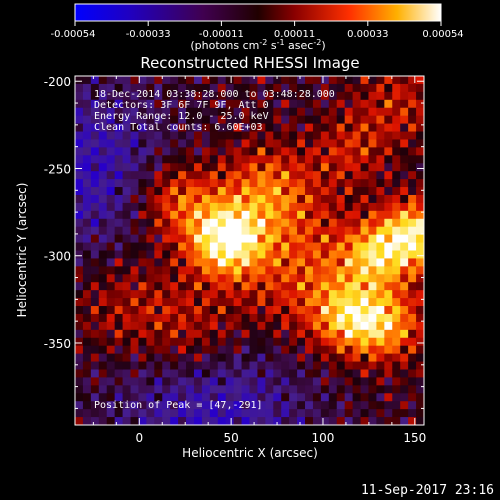  Describe the element at coordinates (250, 453) in the screenshot. I see `x-axis-label: Heliocentric X (arcsec)` at that location.